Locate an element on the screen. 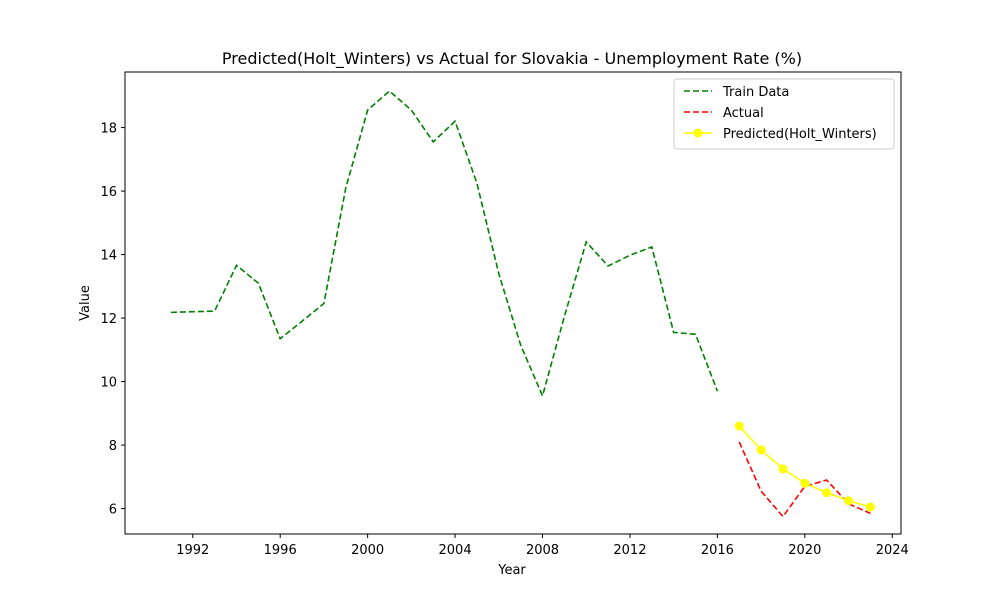 Image resolution: width=1000 pixels, height=600 pixels. y-tick-label: 18 is located at coordinates (108, 129).